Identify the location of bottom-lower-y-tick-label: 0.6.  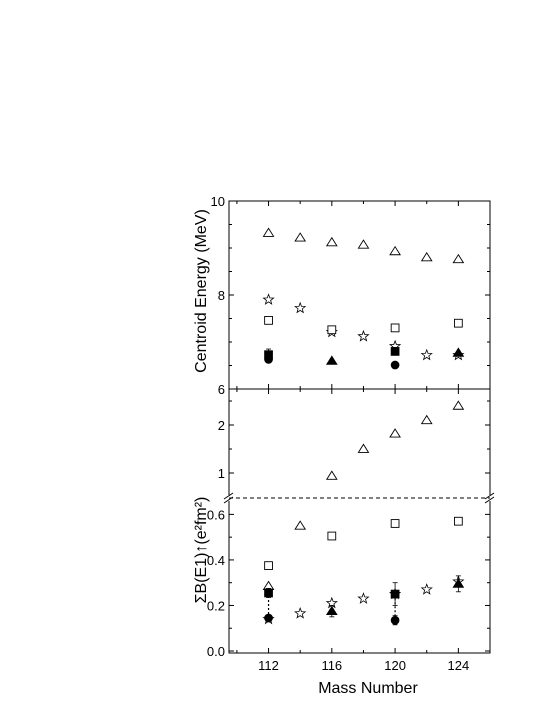
(216, 514).